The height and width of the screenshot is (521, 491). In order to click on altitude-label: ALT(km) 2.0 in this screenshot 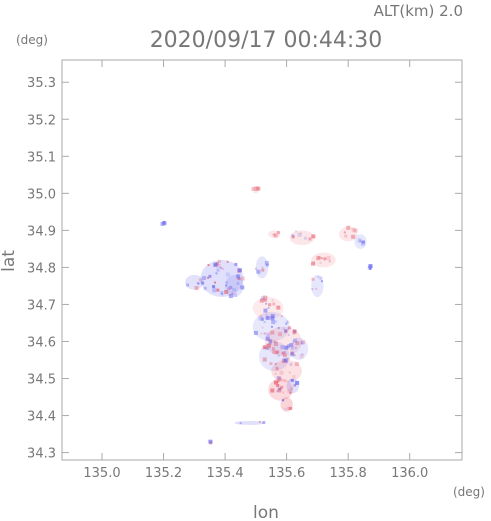, I will do `click(418, 11)`.